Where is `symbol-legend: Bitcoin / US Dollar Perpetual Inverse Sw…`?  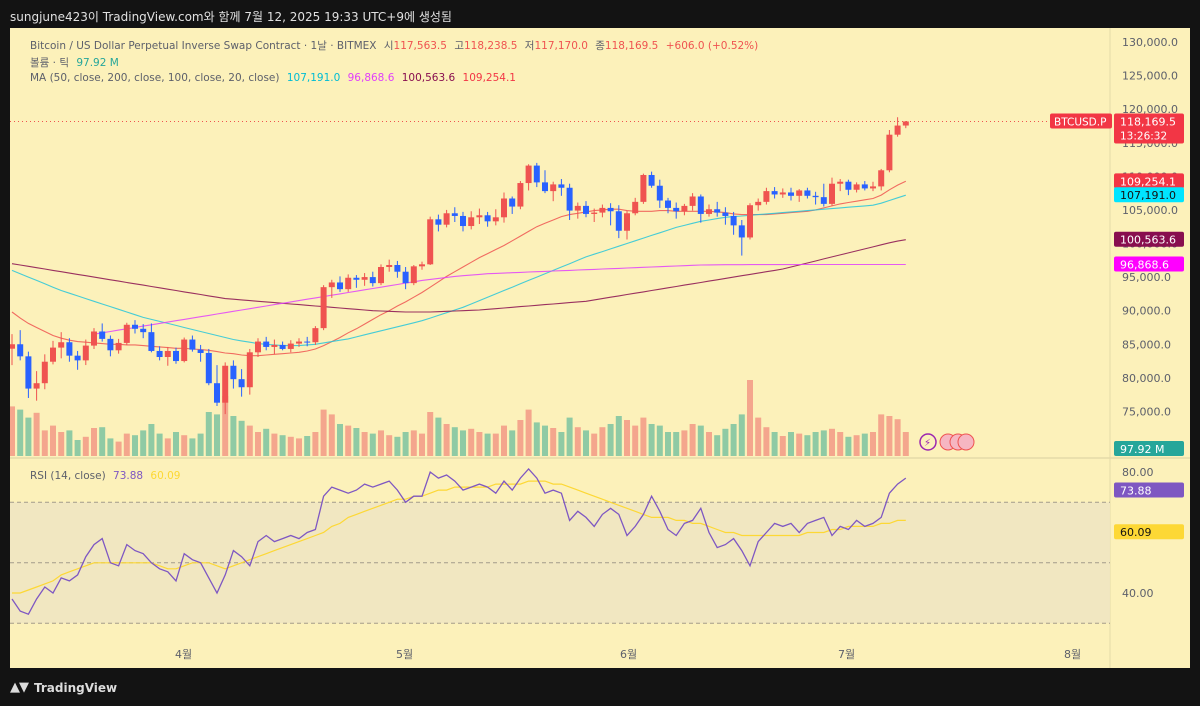
symbol-legend: Bitcoin / US Dollar Perpetual Inverse Sw… is located at coordinates (396, 45).